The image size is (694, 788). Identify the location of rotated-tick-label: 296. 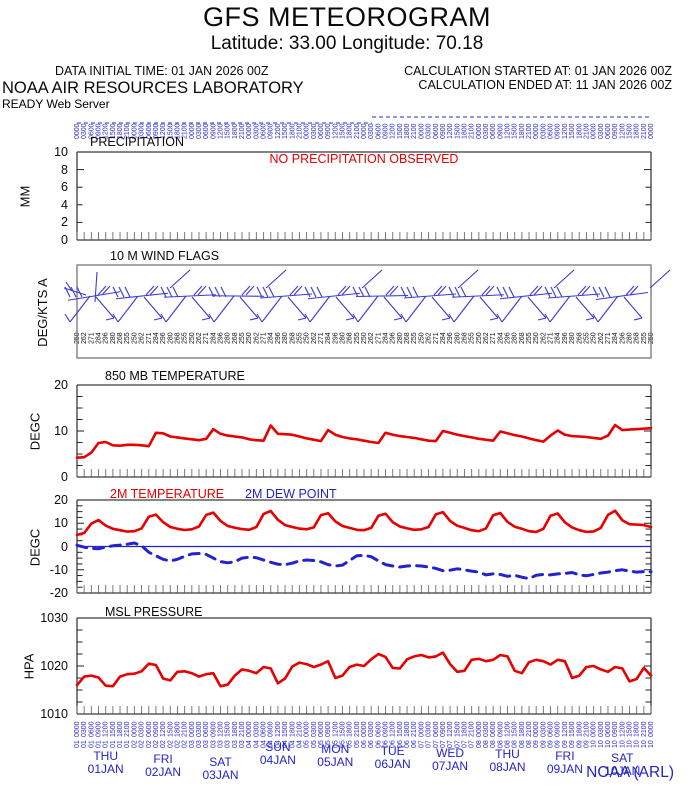
(622, 338).